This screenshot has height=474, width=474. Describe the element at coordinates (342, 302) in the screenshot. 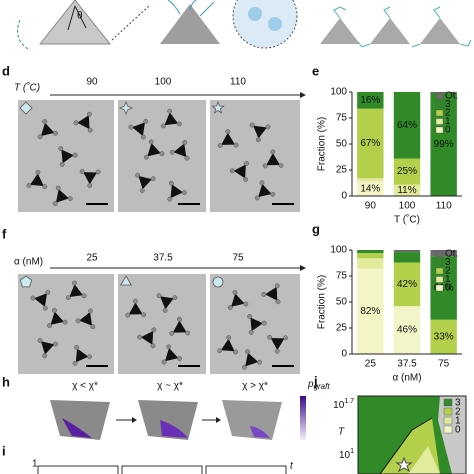

I see `y-tick-label: 50` at that location.